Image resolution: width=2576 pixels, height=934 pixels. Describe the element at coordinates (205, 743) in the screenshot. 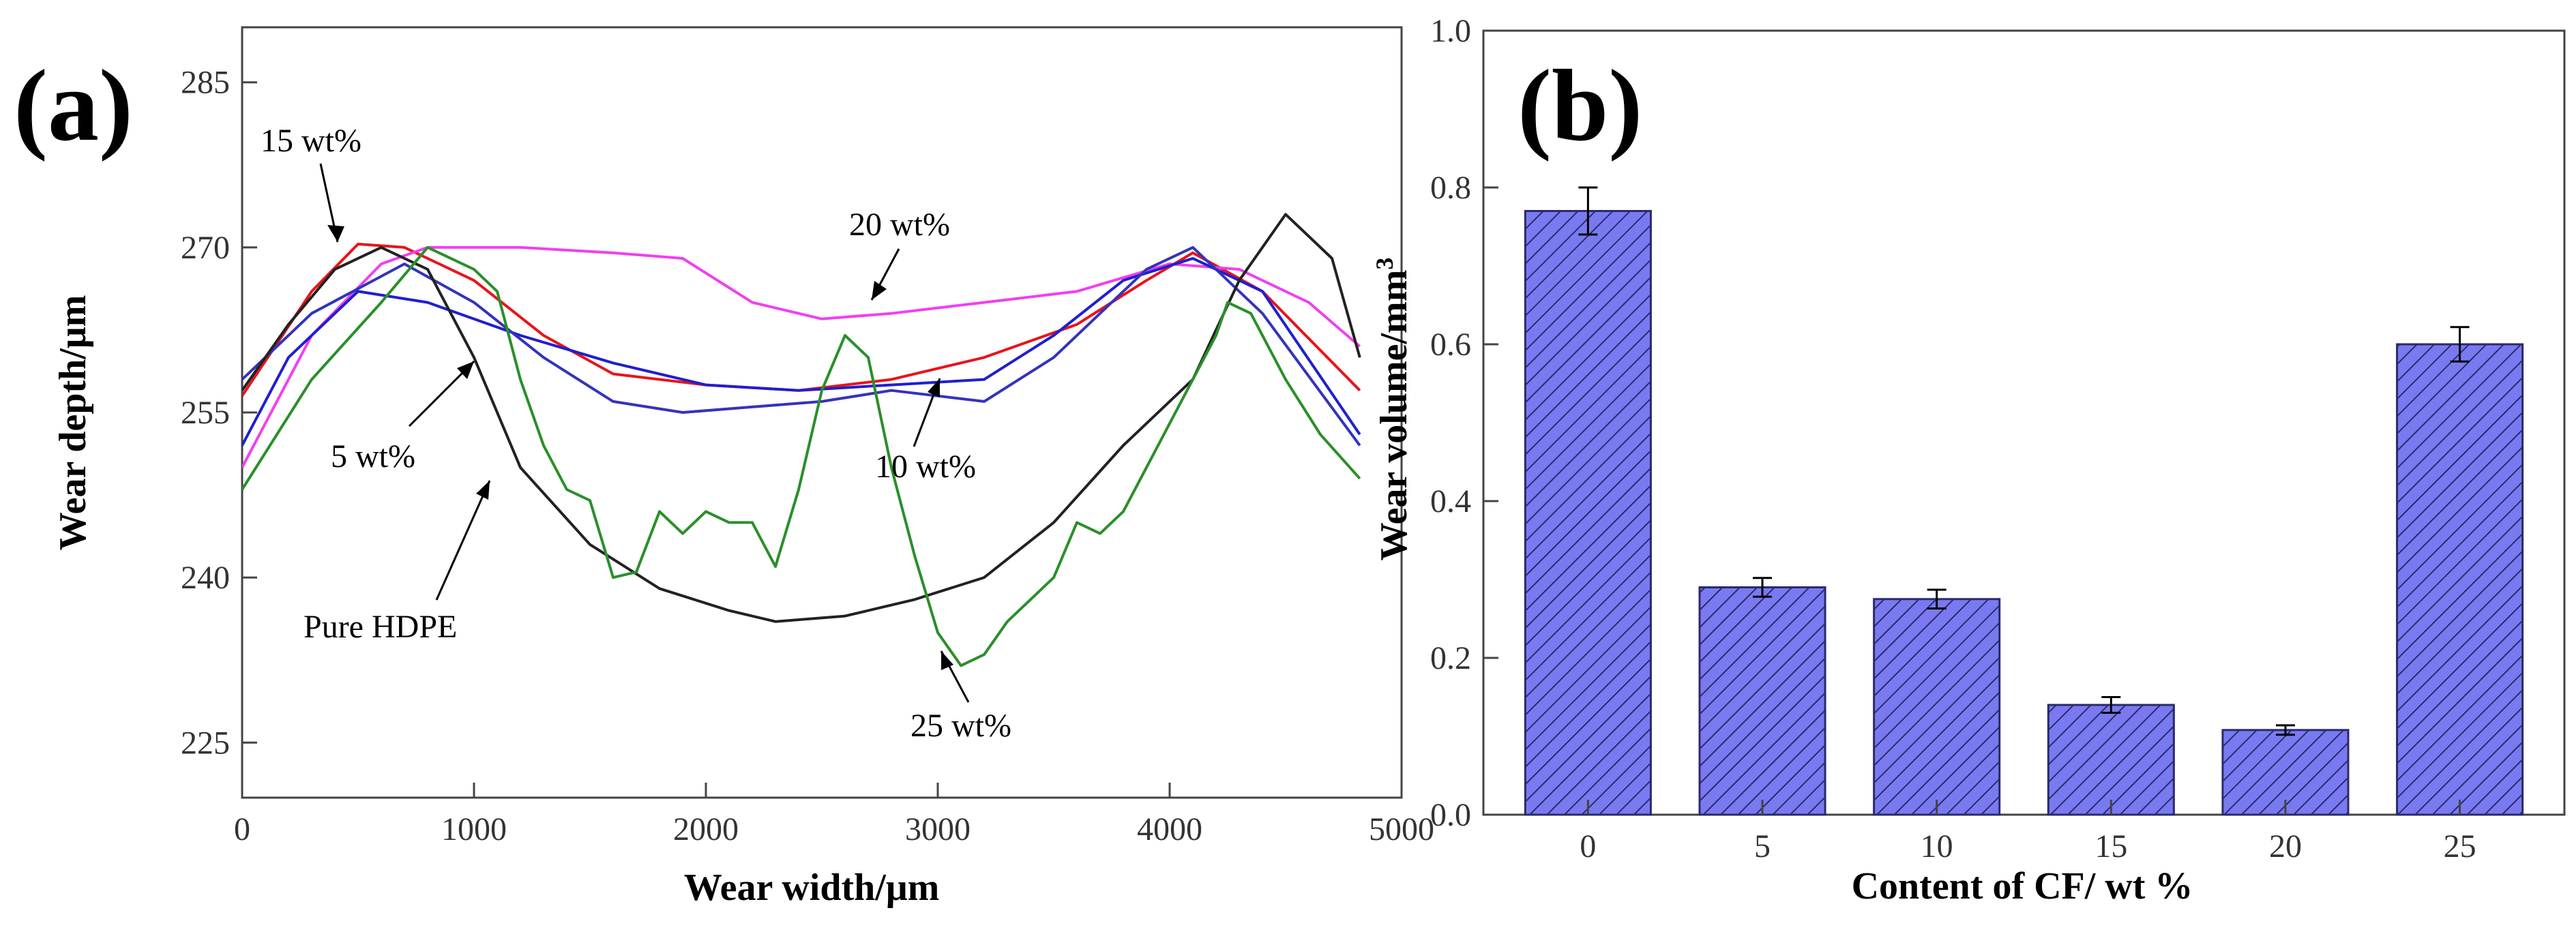

I see `panel-a-y-tick-label: 225` at that location.